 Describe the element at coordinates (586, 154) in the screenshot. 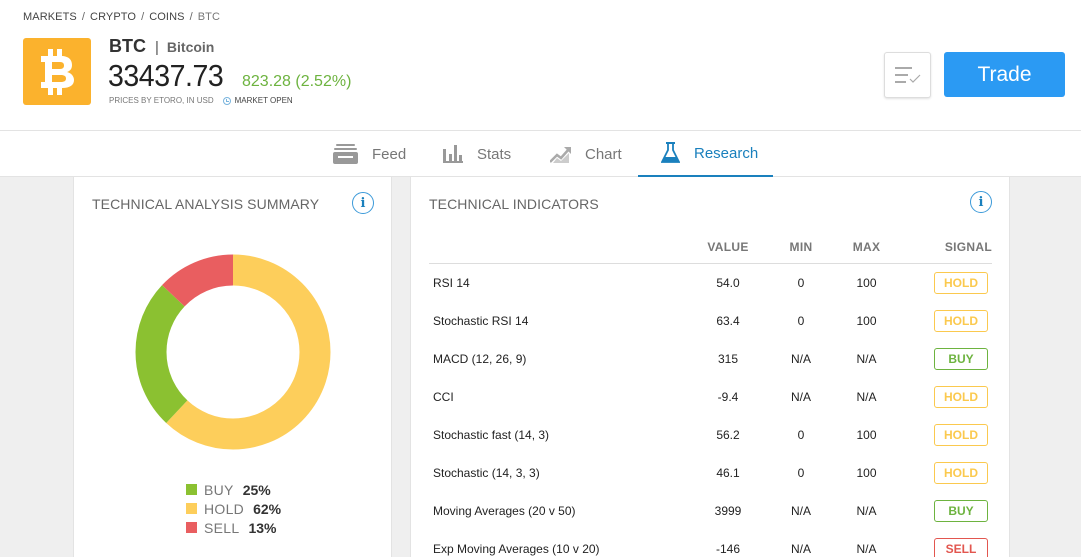

I see `tab-chart: Chart` at that location.